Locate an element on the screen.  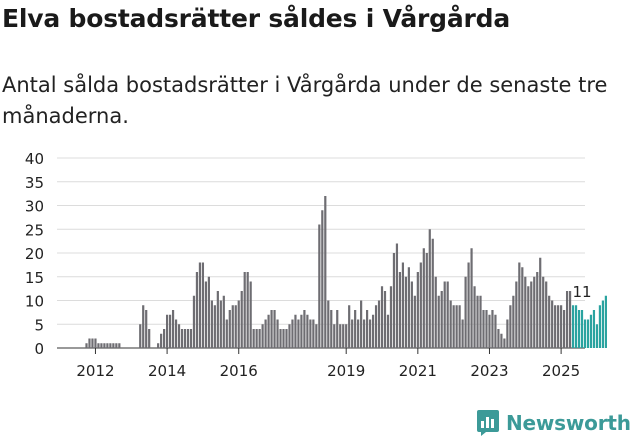
y-tick-label: 25 is located at coordinates (34, 230).